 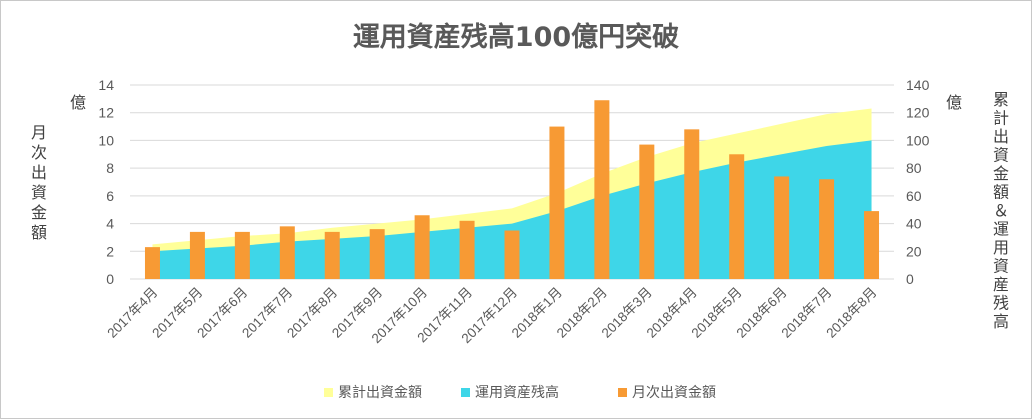 What do you see at coordinates (110, 224) in the screenshot?
I see `left-tick-label: 4` at bounding box center [110, 224].